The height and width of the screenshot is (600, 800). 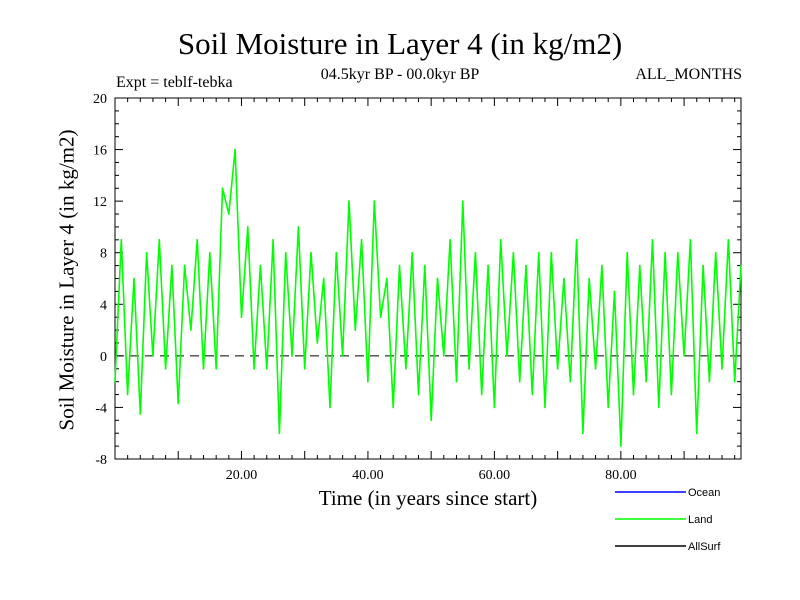 I want to click on x-tick-label: 60.00, so click(x=495, y=475).